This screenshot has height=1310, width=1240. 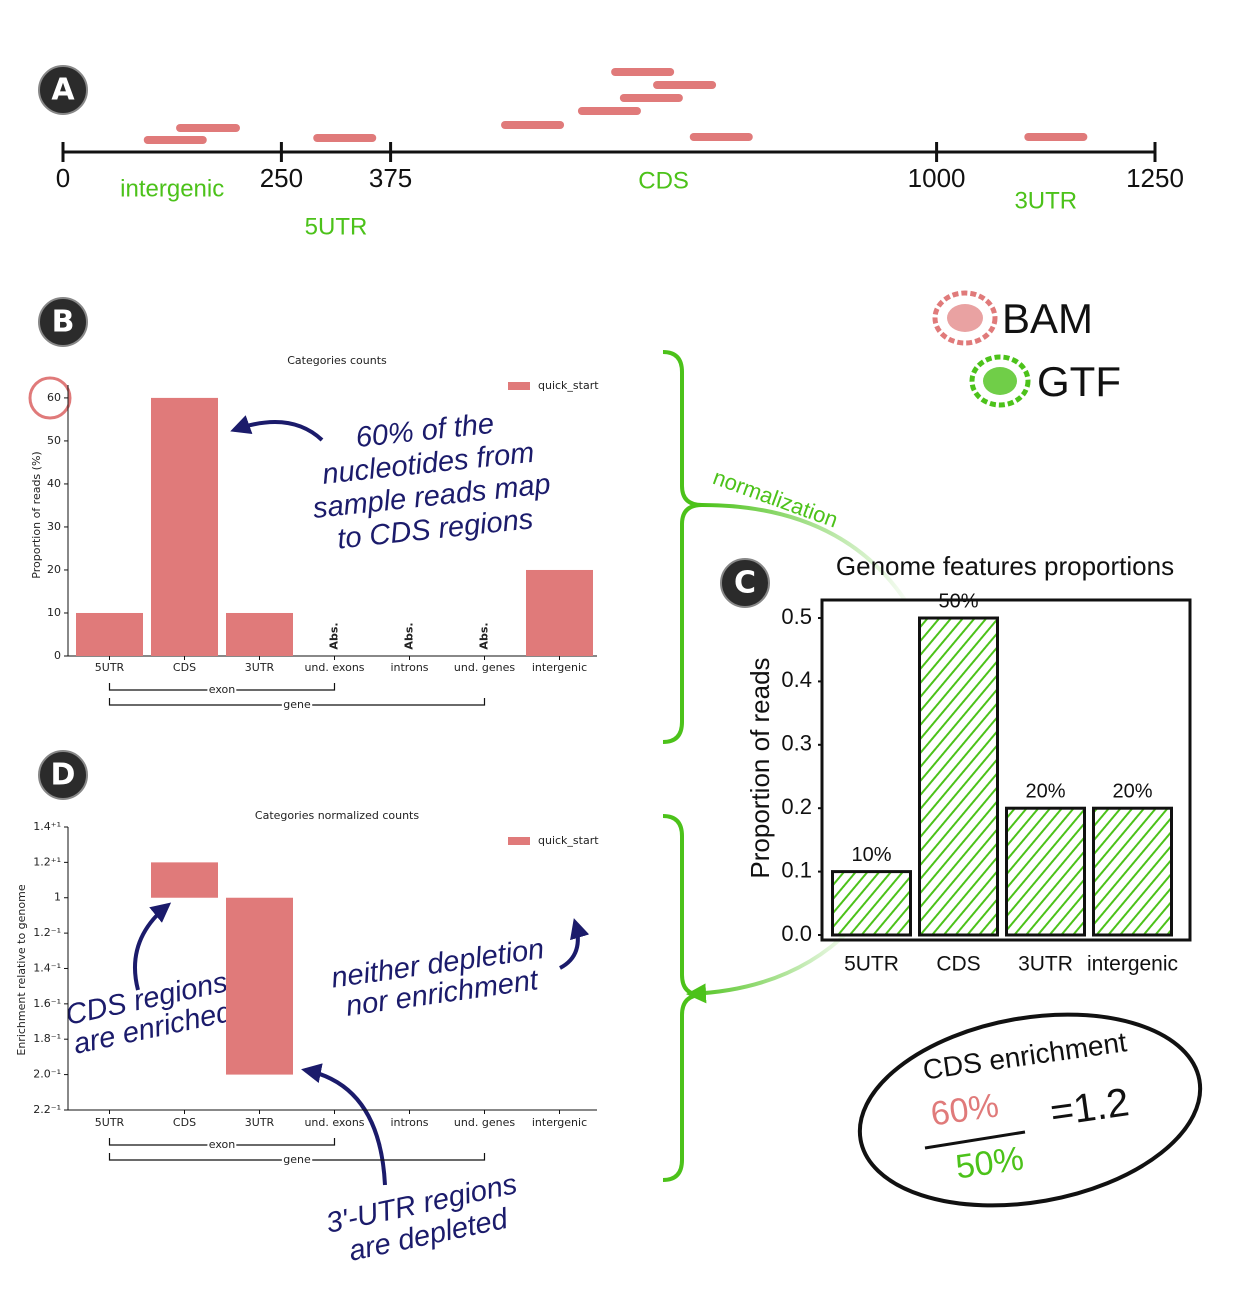 I want to click on panel-label: A, so click(x=63, y=90).